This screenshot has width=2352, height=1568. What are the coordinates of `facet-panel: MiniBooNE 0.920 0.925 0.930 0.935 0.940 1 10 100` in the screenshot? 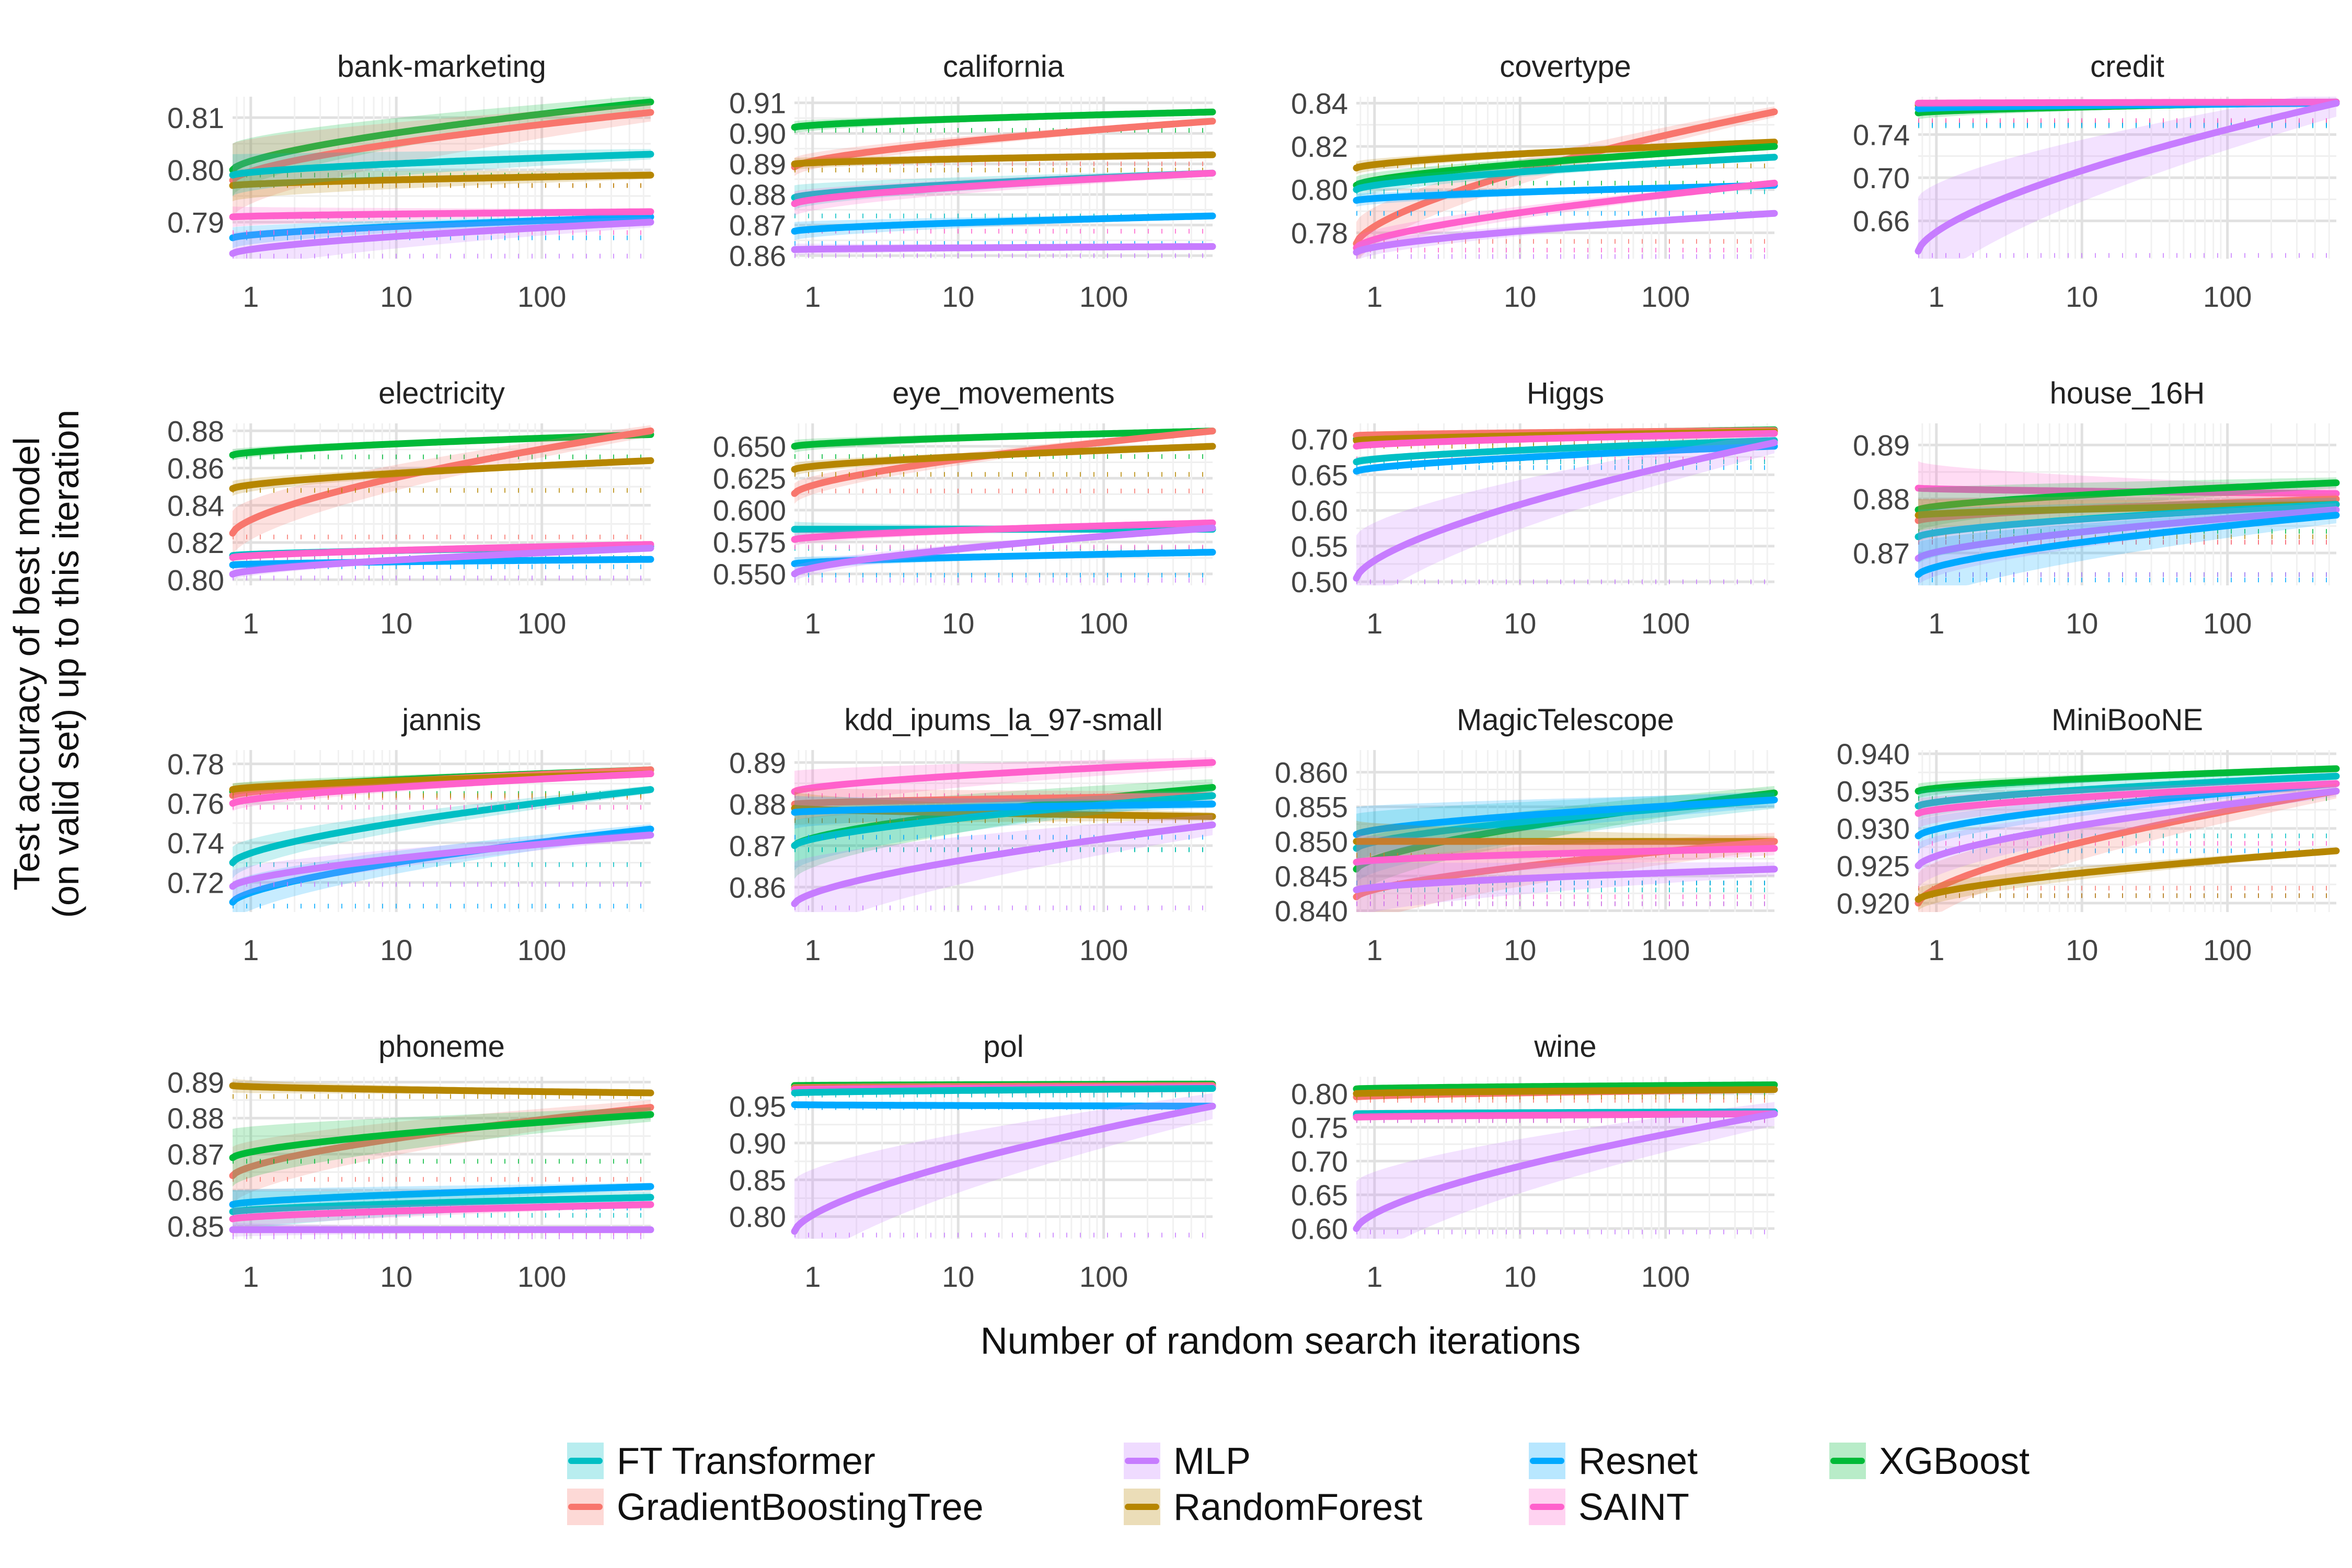 It's located at (2088, 834).